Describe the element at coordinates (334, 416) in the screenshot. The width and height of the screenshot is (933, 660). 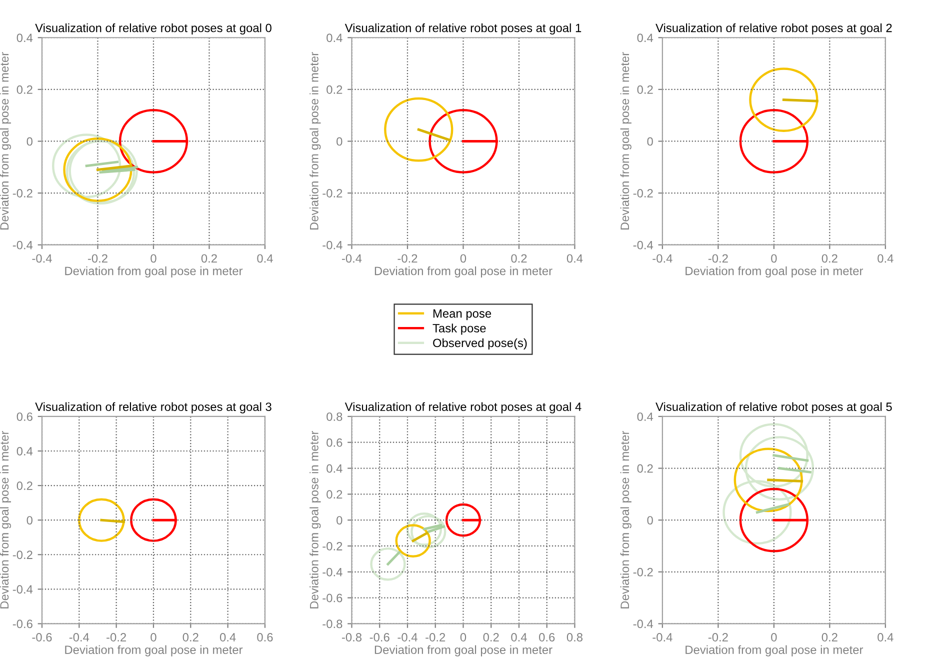
I see `y-tick-label: 0.8` at that location.